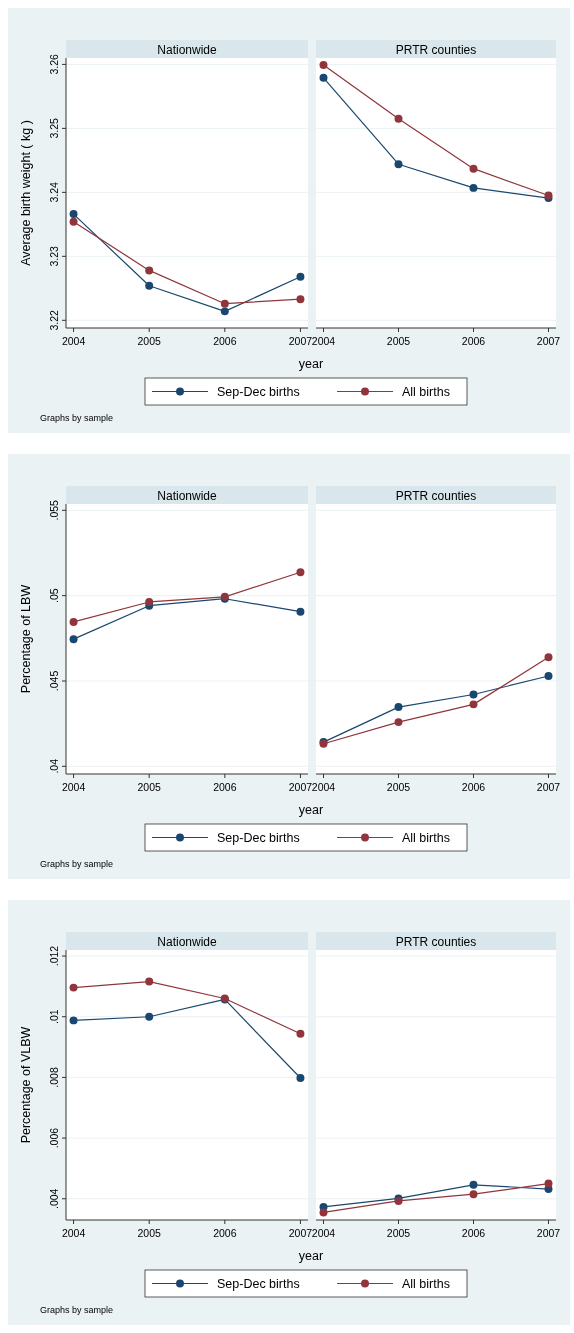  Describe the element at coordinates (54, 128) in the screenshot. I see `y-tick-label: 3.25` at that location.